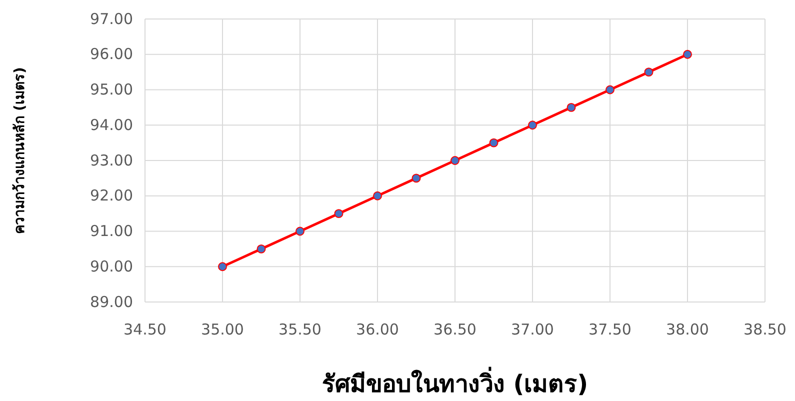  Describe the element at coordinates (111, 54) in the screenshot. I see `y-tick-label: 96.00` at that location.